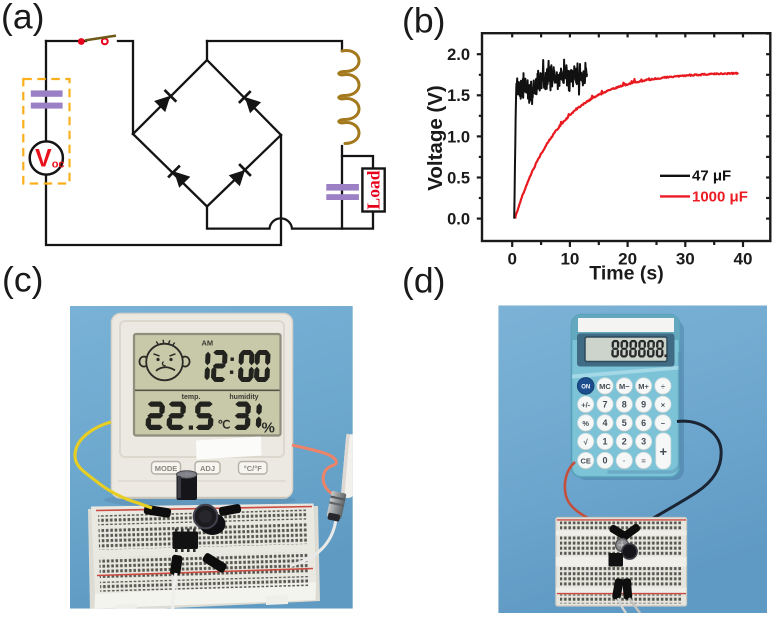 This screenshot has width=779, height=617. What do you see at coordinates (643, 423) in the screenshot?
I see `svg-text: 6` at bounding box center [643, 423].